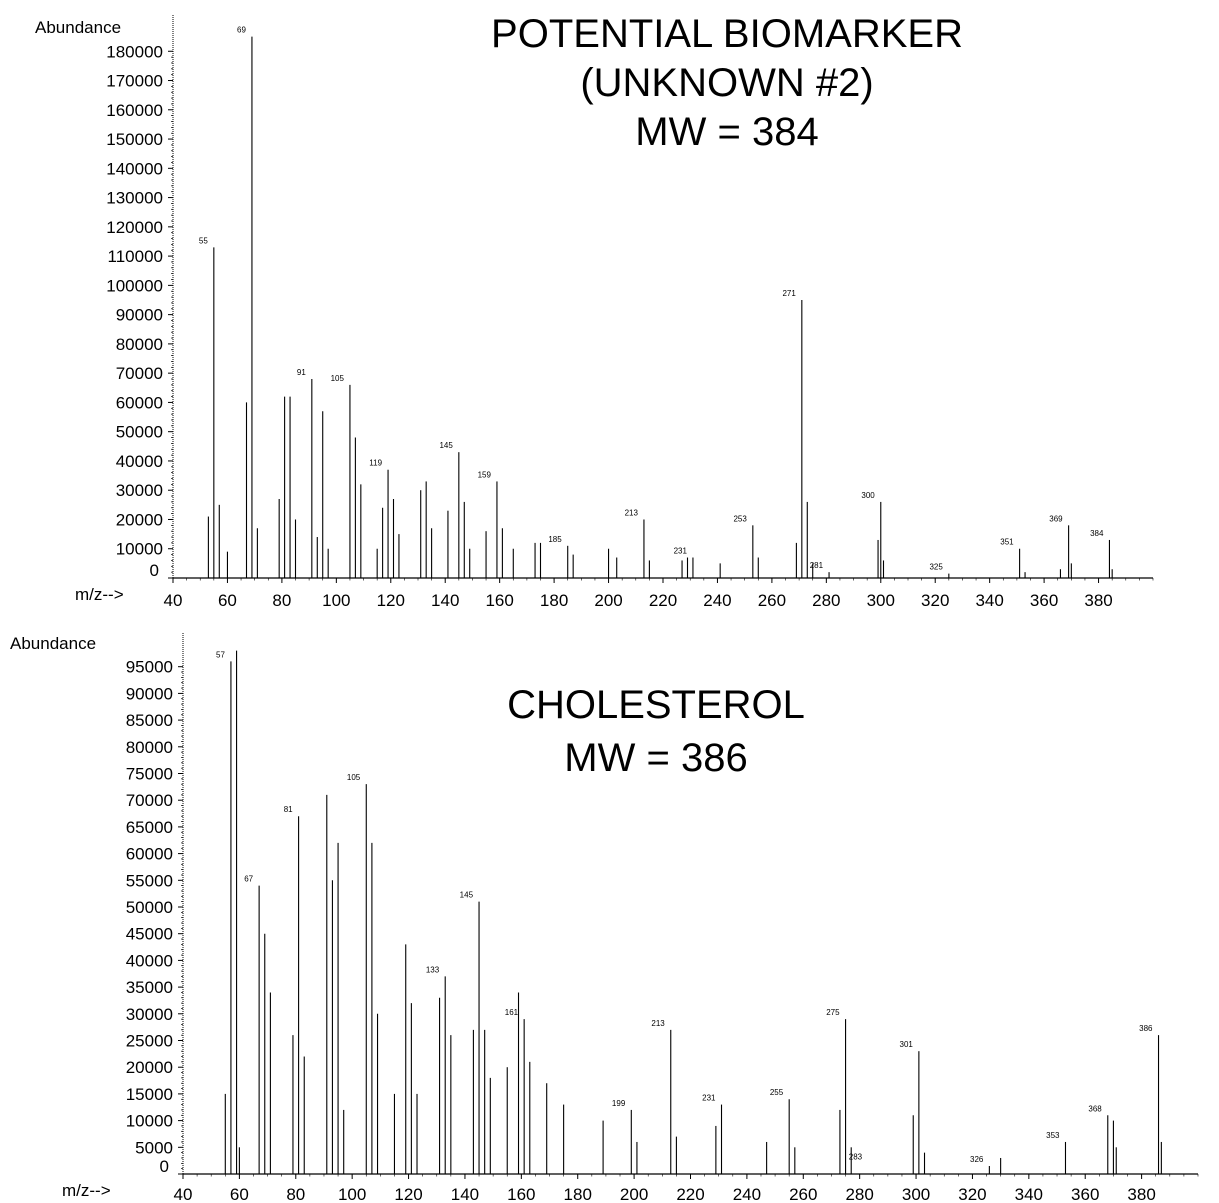 The image size is (1219, 1203). What do you see at coordinates (555, 539) in the screenshot?
I see `peak-label: 185` at bounding box center [555, 539].